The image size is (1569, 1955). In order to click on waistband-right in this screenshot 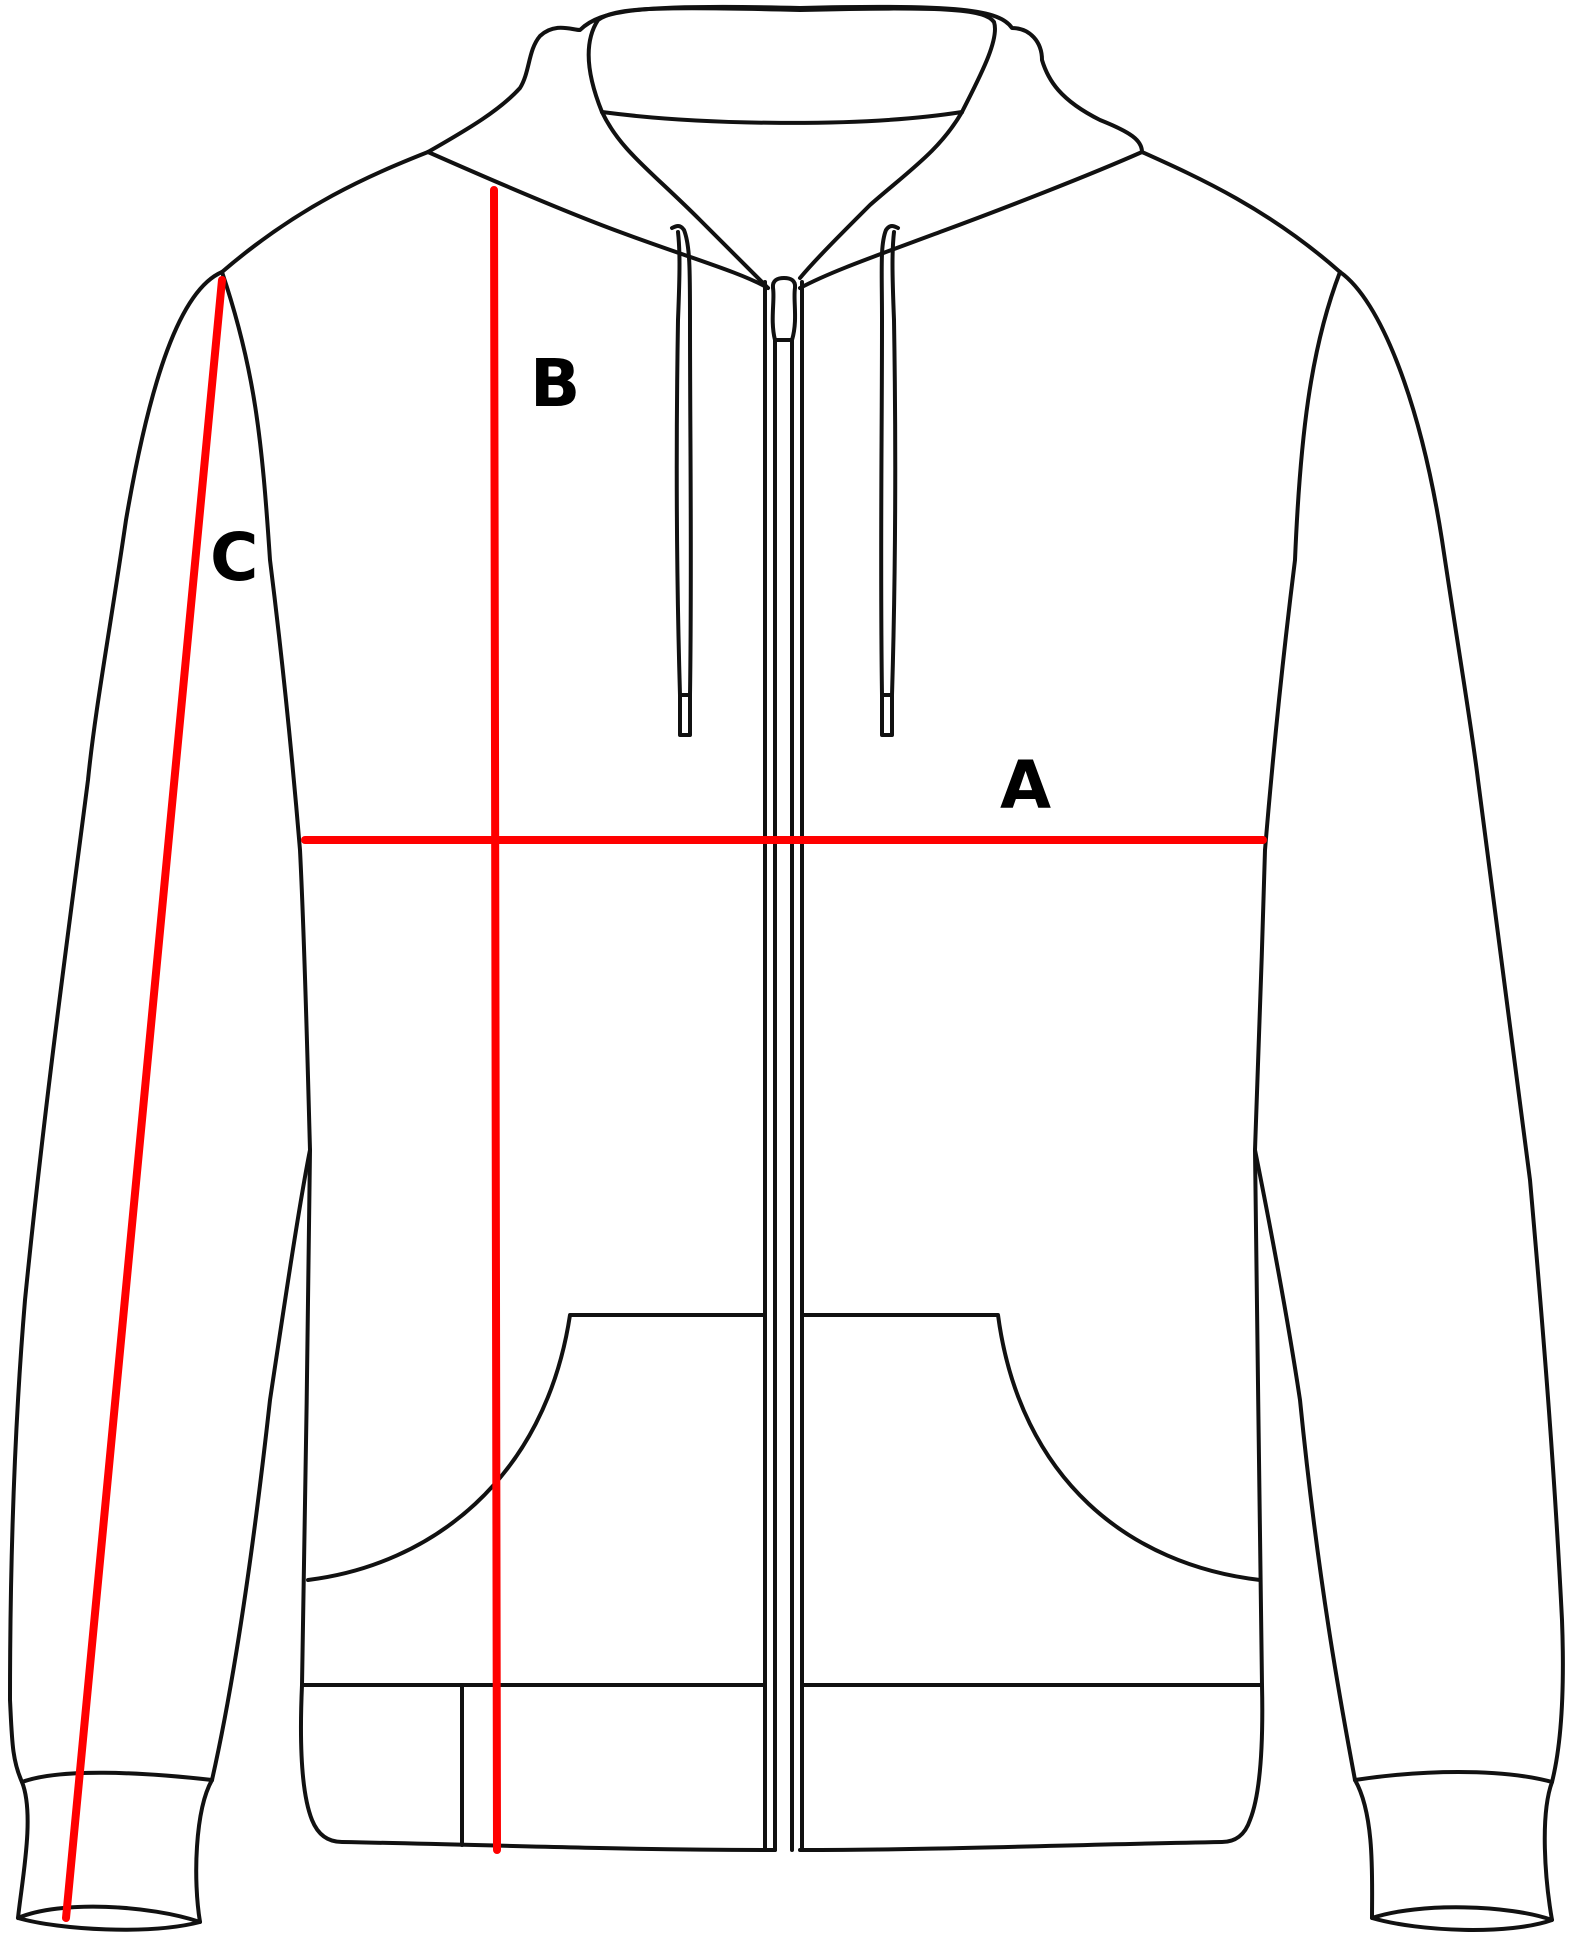, I will do `click(1031, 1767)`.